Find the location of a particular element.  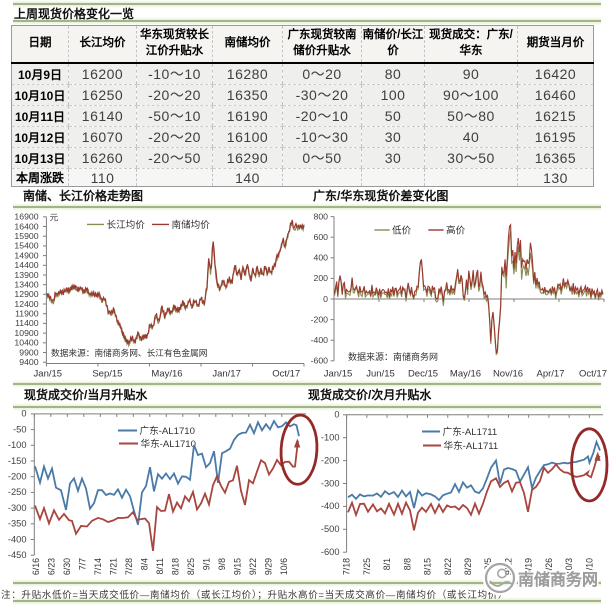

svg-text: -450 is located at coordinates (17, 555).